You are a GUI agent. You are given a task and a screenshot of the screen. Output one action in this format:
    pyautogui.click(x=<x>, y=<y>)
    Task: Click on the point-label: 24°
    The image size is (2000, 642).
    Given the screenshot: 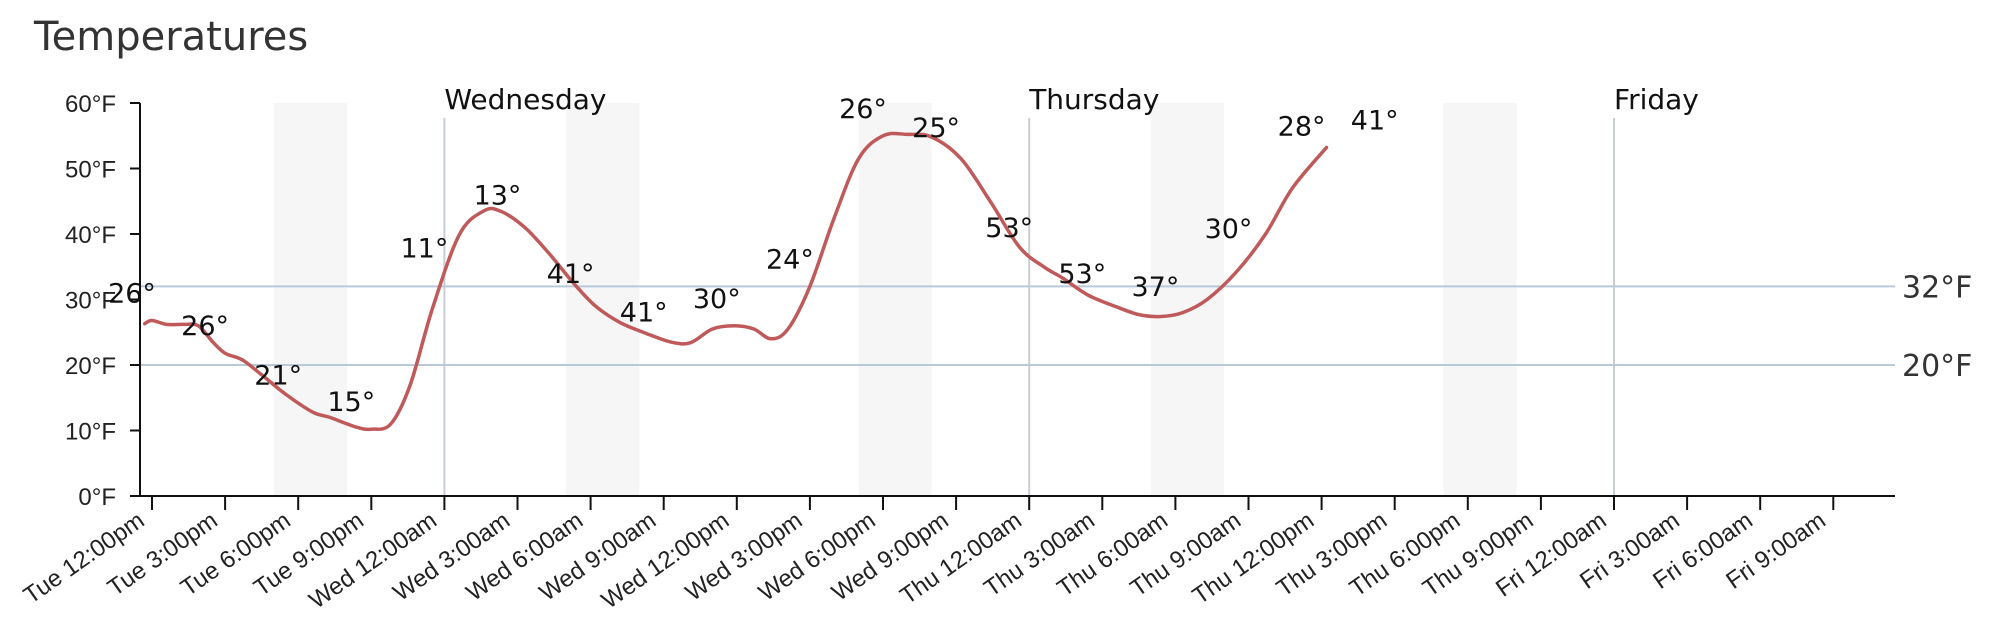 What is the action you would take?
    pyautogui.click(x=790, y=259)
    